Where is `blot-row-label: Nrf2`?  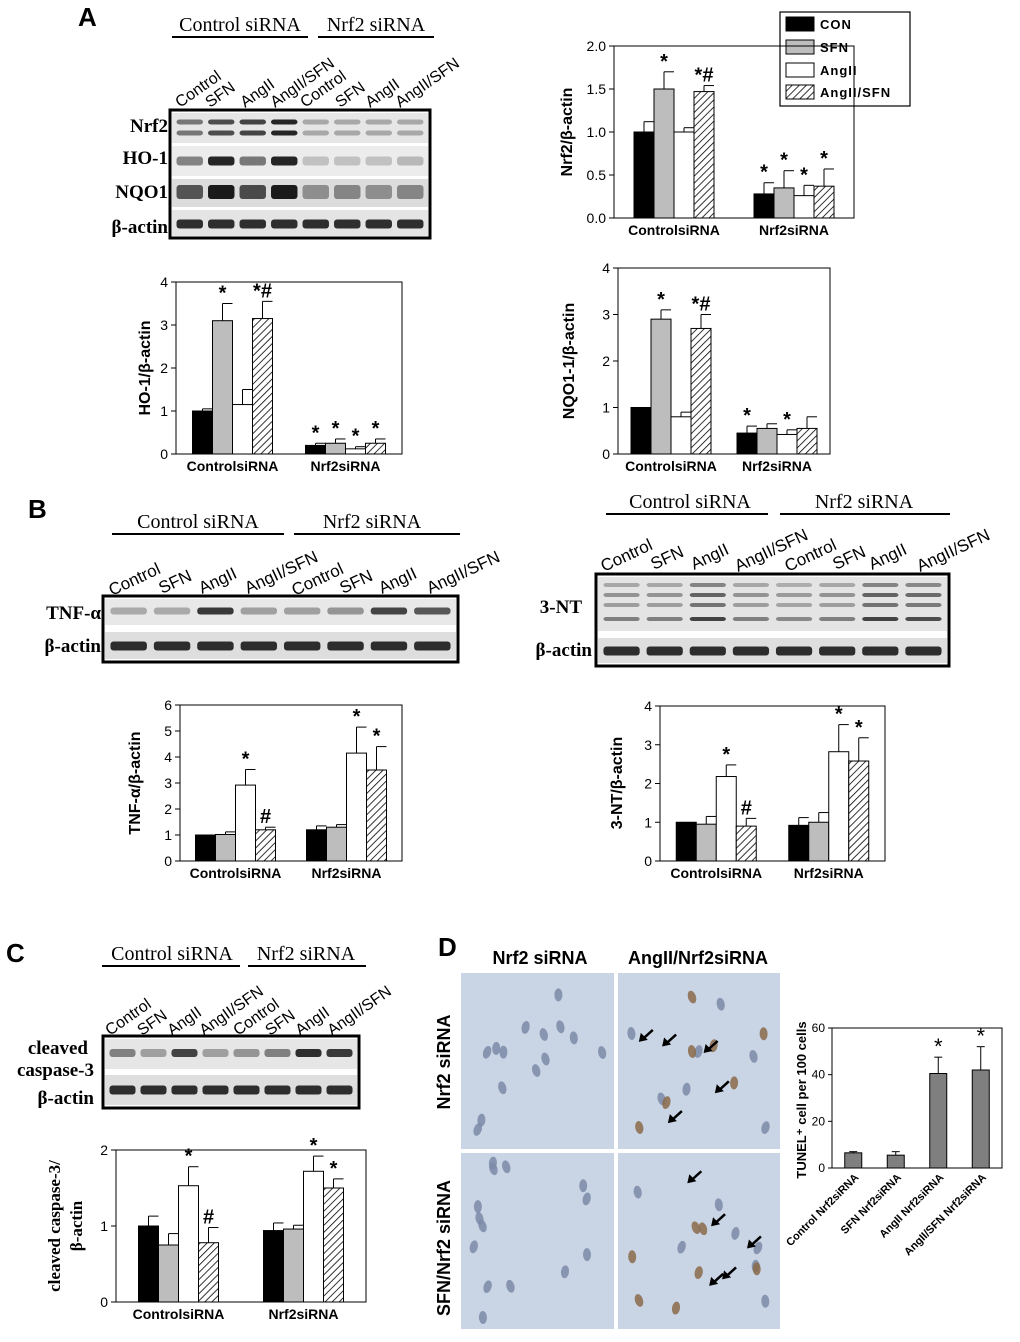 blot-row-label: Nrf2 is located at coordinates (149, 126).